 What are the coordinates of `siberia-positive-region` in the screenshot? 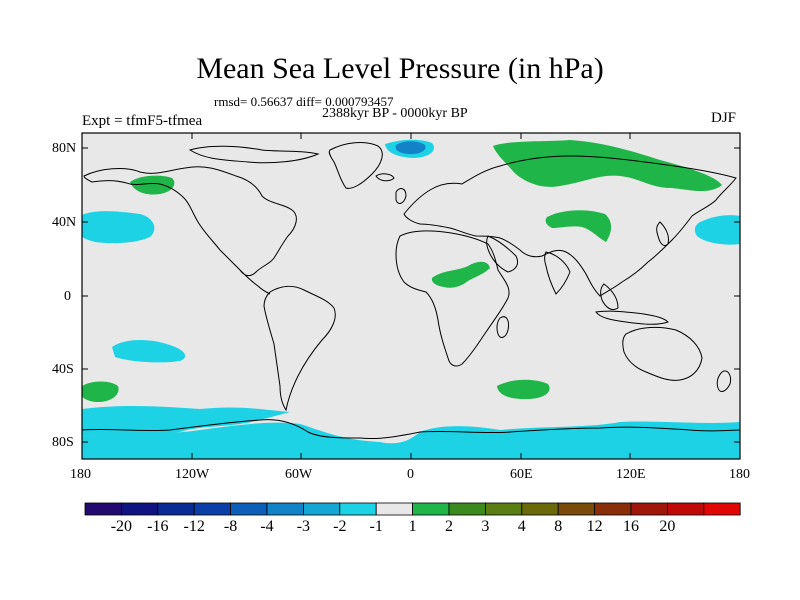 It's located at (607, 166).